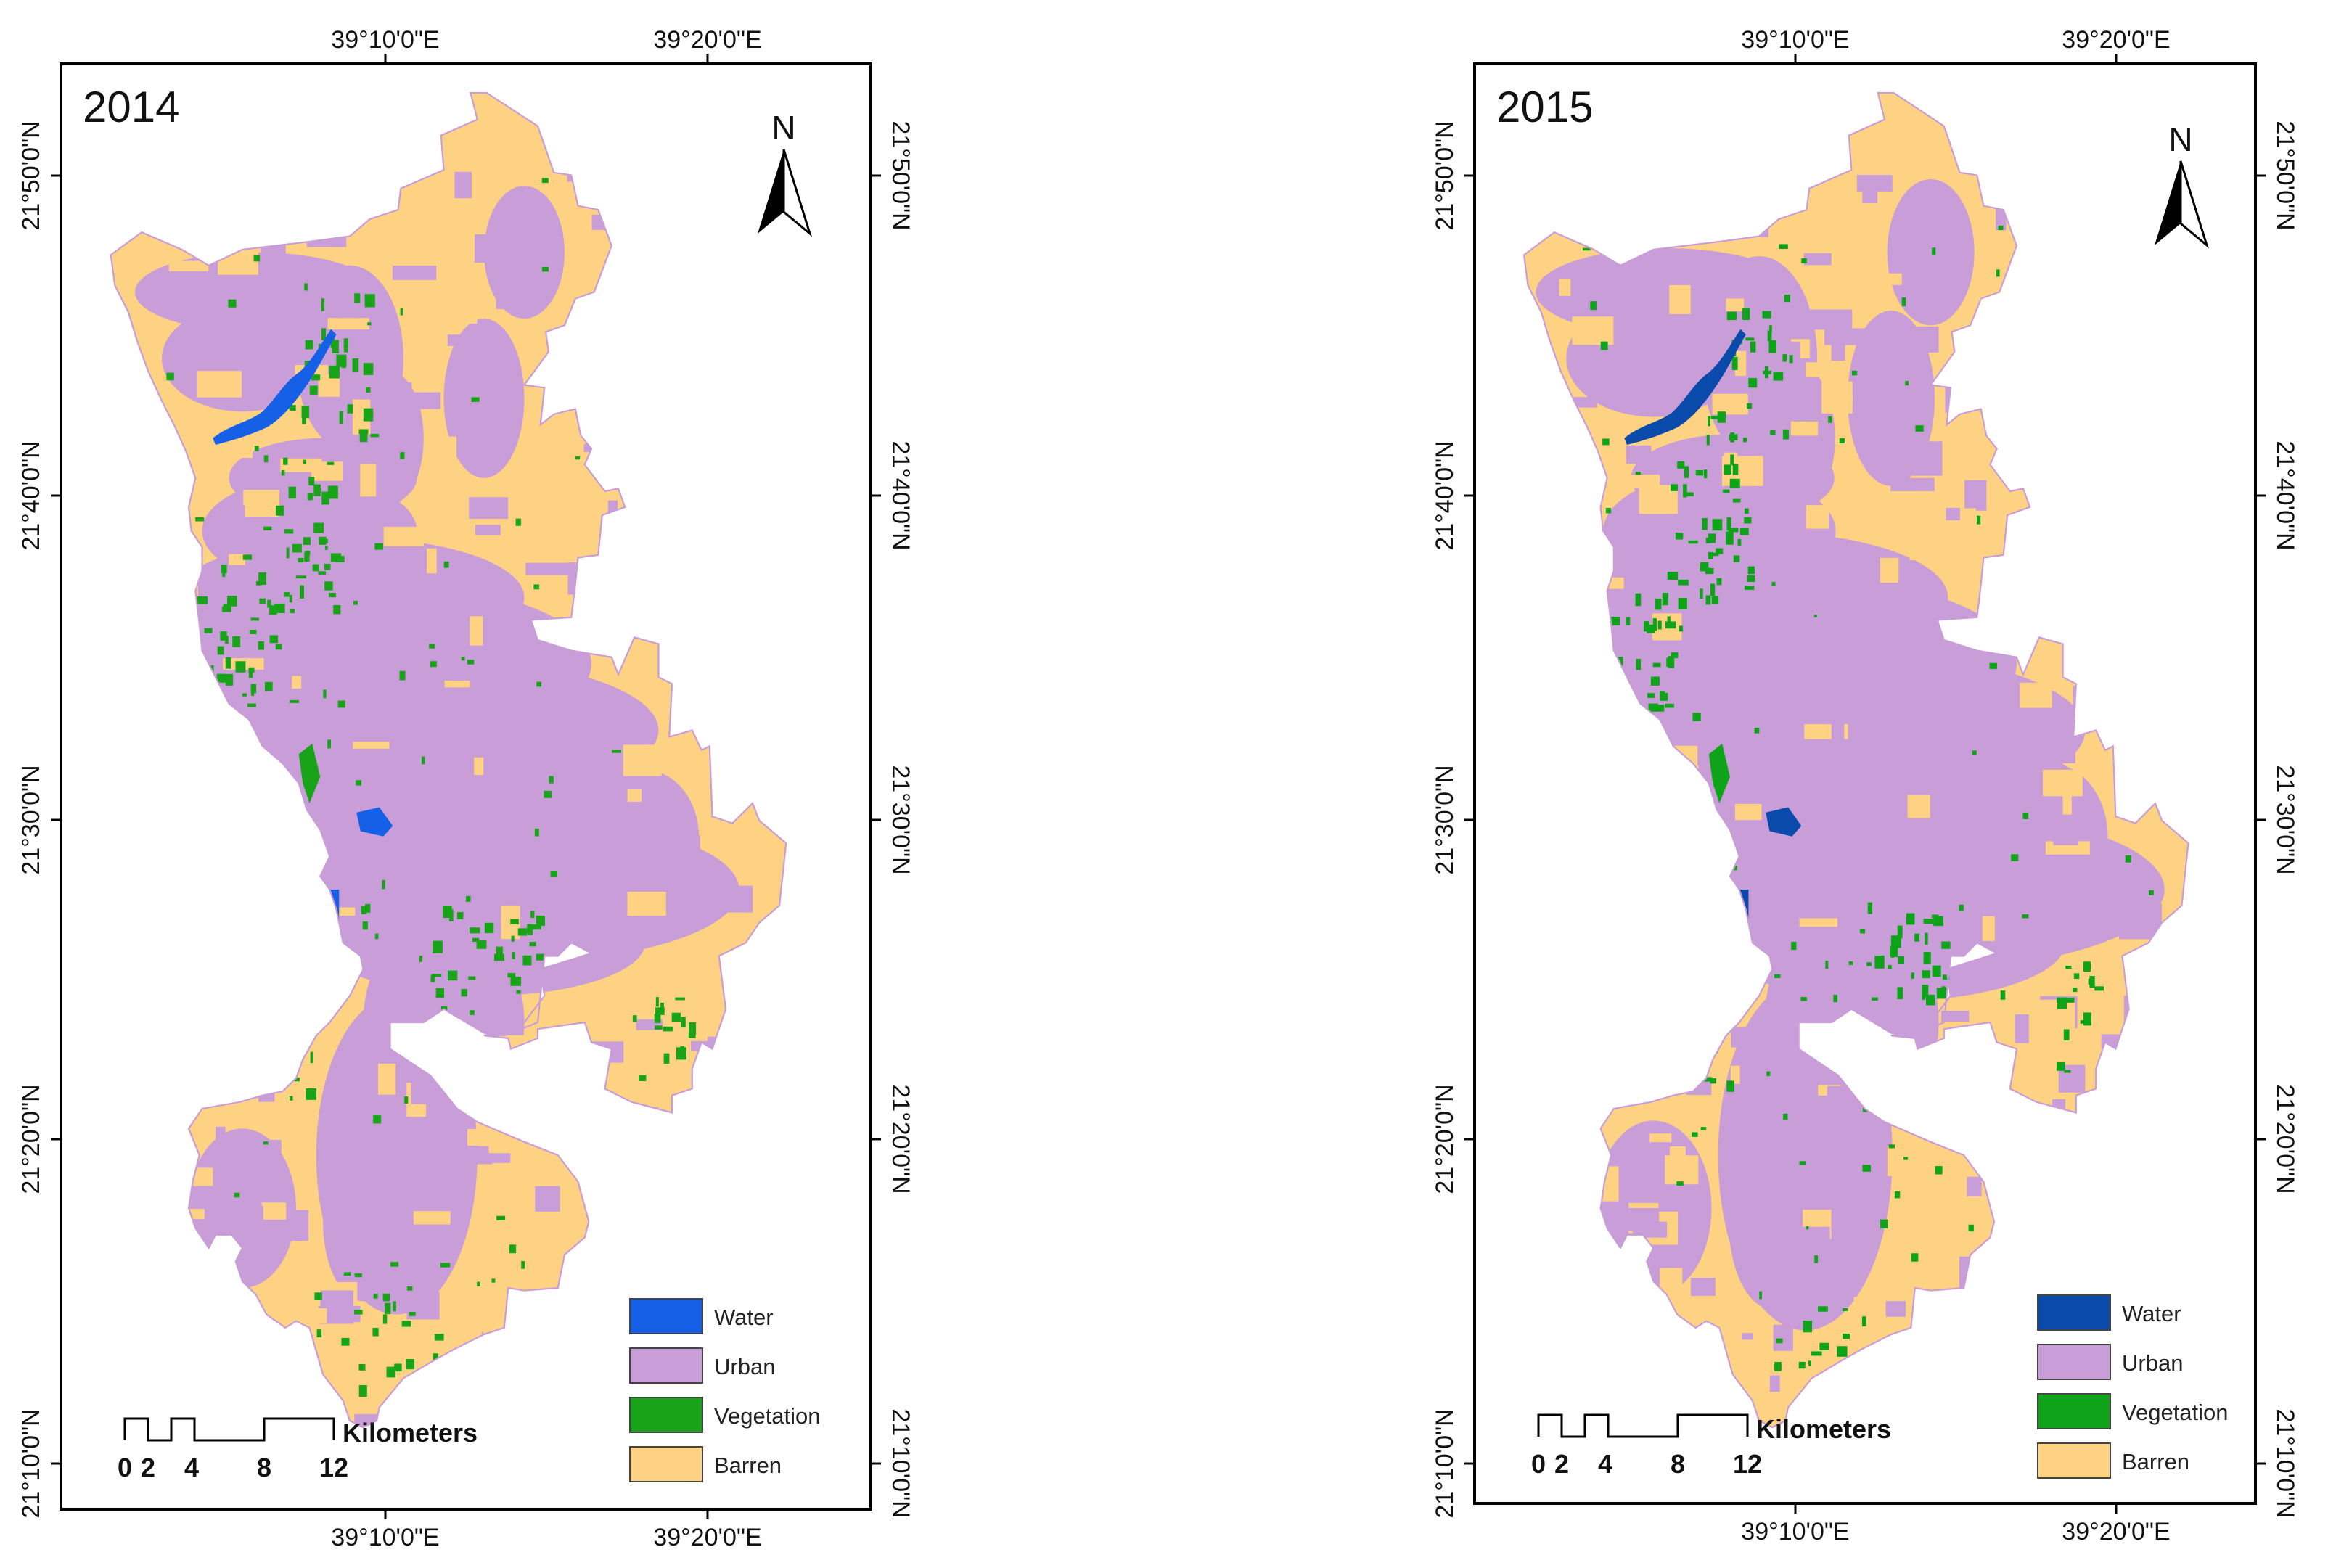 This screenshot has width=2328, height=1568. Describe the element at coordinates (2074, 1460) in the screenshot. I see `legend-swatch-barren` at that location.